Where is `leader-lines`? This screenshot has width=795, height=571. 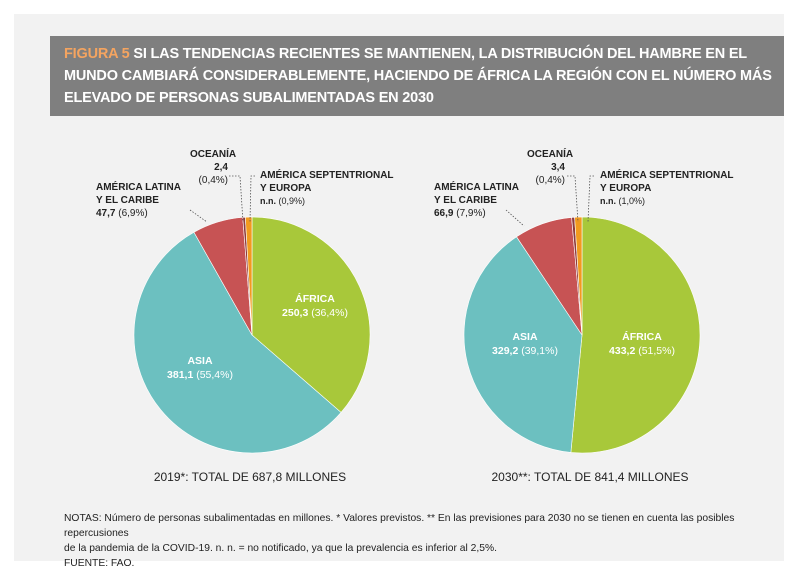
leader-lines is located at coordinates (391, 201).